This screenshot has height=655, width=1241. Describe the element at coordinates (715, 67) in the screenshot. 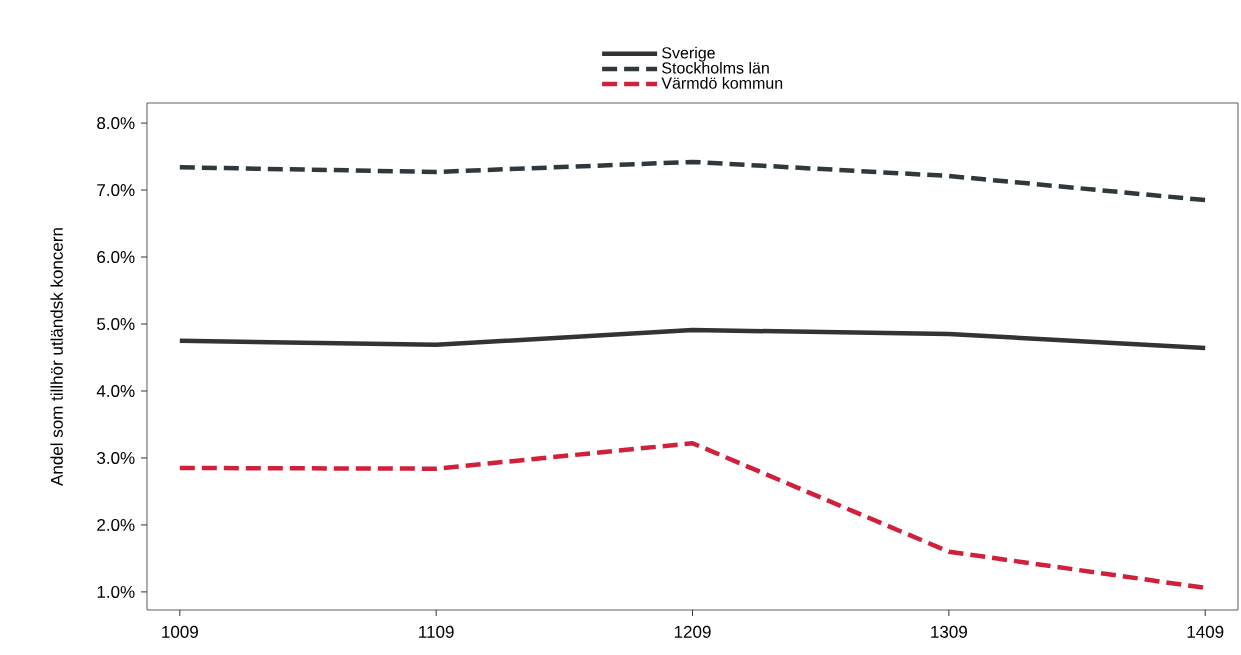

I see `legend-label: Stockholms län` at that location.